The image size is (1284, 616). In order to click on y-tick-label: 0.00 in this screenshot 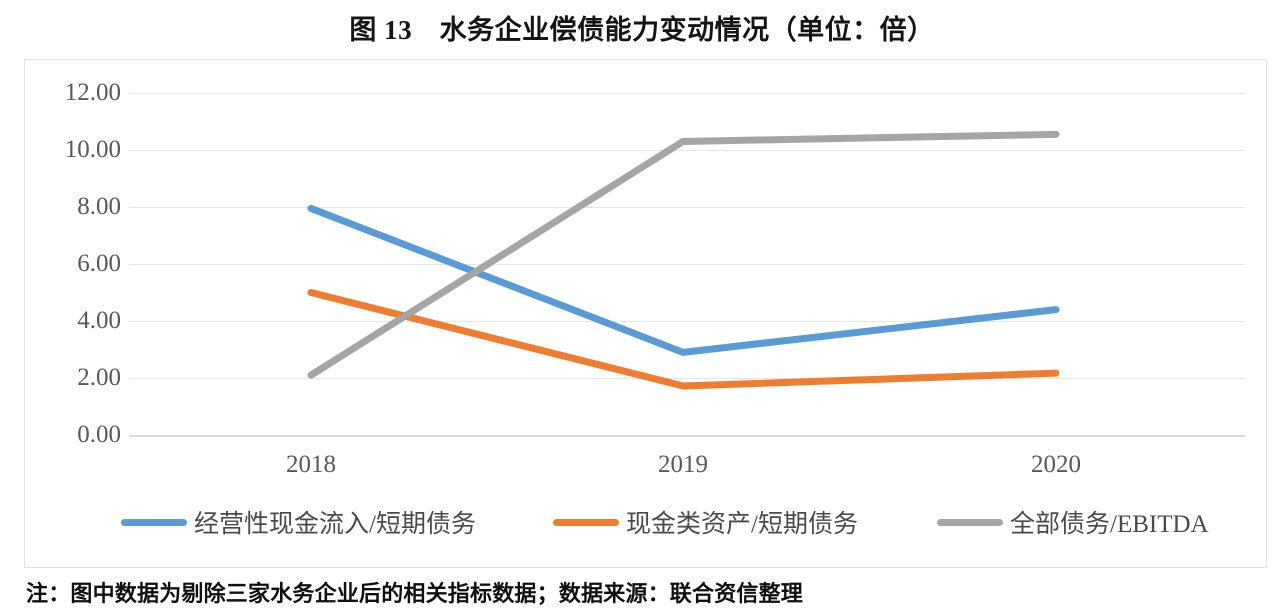, I will do `click(99, 434)`.